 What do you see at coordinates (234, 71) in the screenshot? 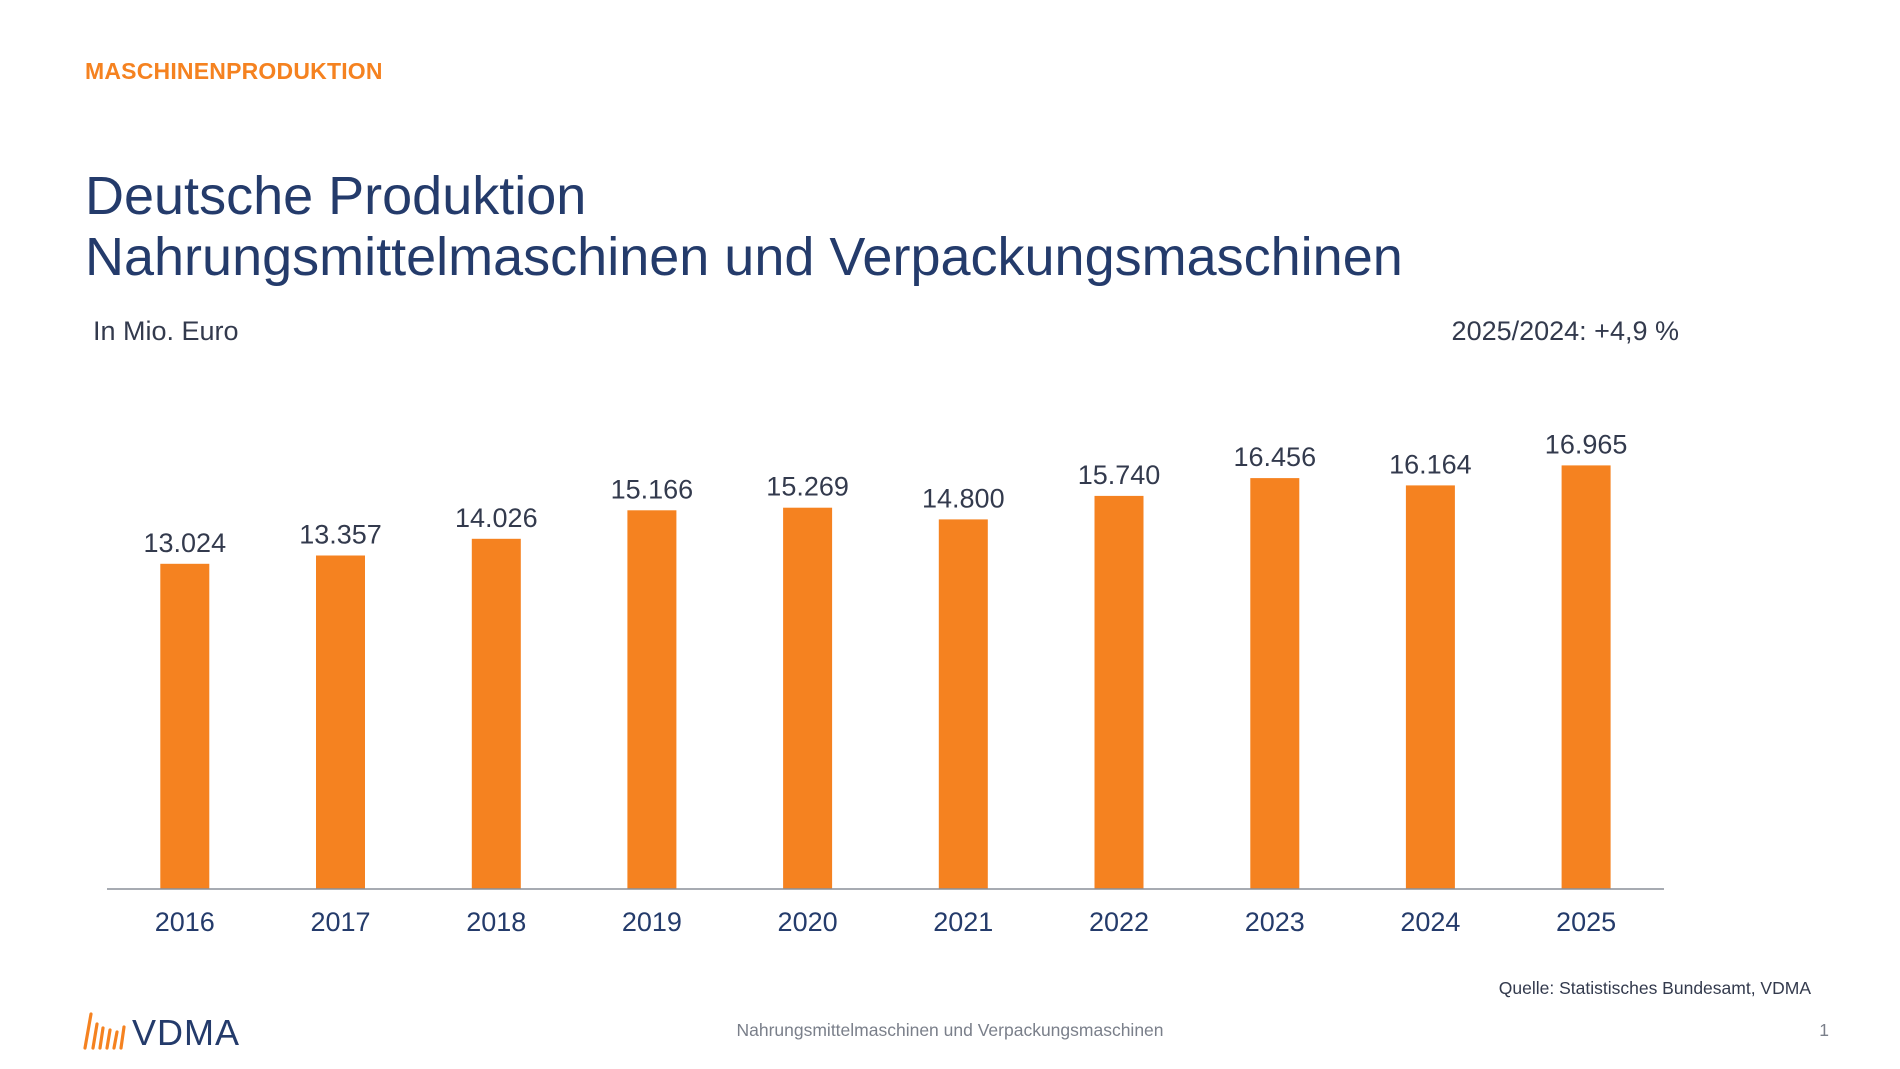
I see `section-kicker: MASCHINENPRODUKTION` at bounding box center [234, 71].